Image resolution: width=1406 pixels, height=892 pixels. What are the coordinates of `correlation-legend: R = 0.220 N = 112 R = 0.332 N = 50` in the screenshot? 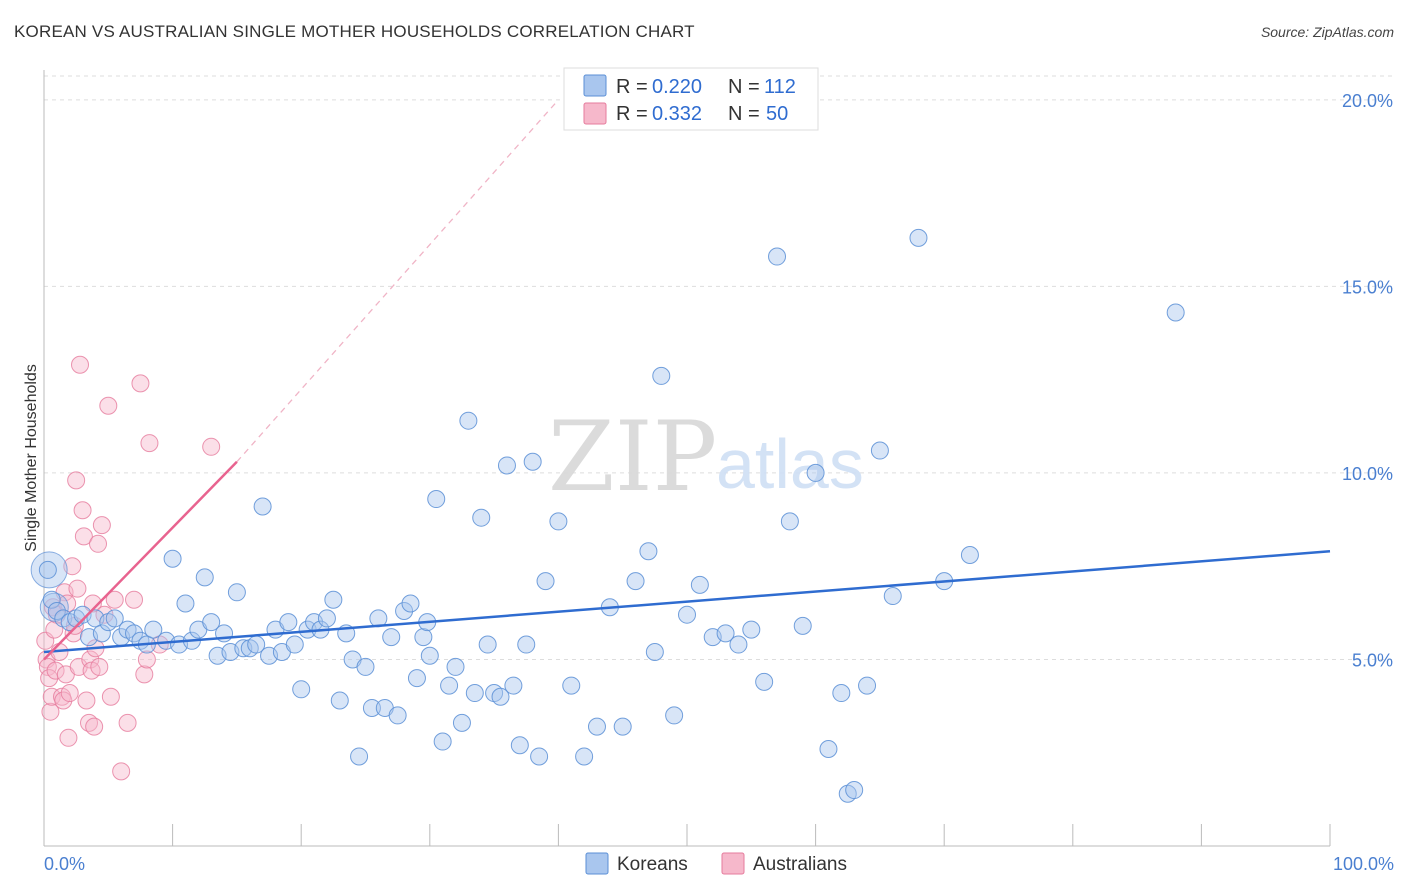 It's located at (691, 99).